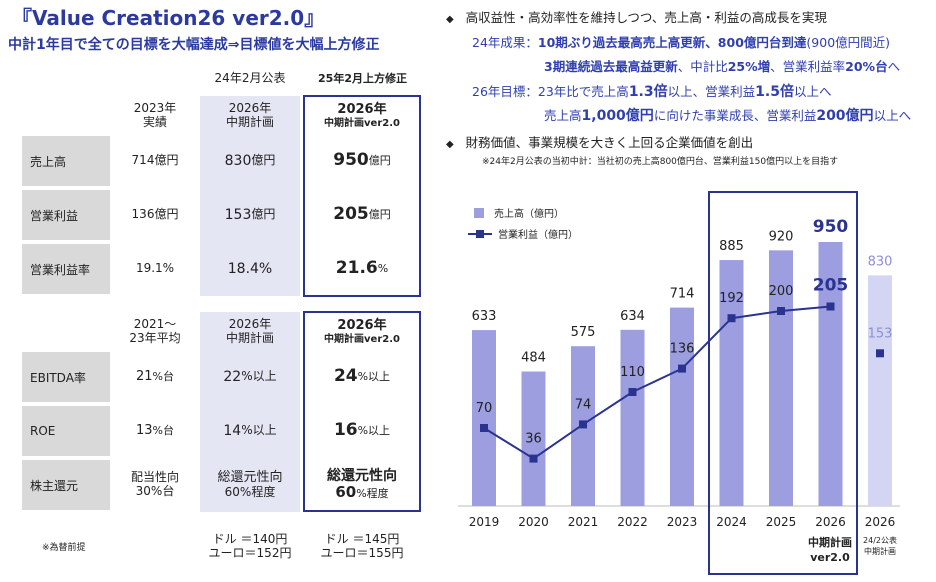  I want to click on roe-avg: 13 %台, so click(155, 430).